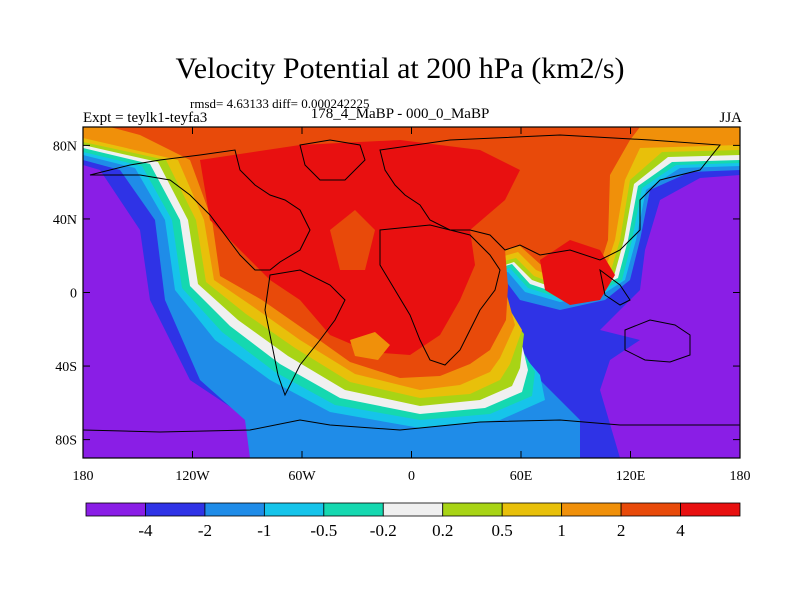 This screenshot has height=600, width=800. I want to click on colorbar-label: 0.2, so click(442, 530).